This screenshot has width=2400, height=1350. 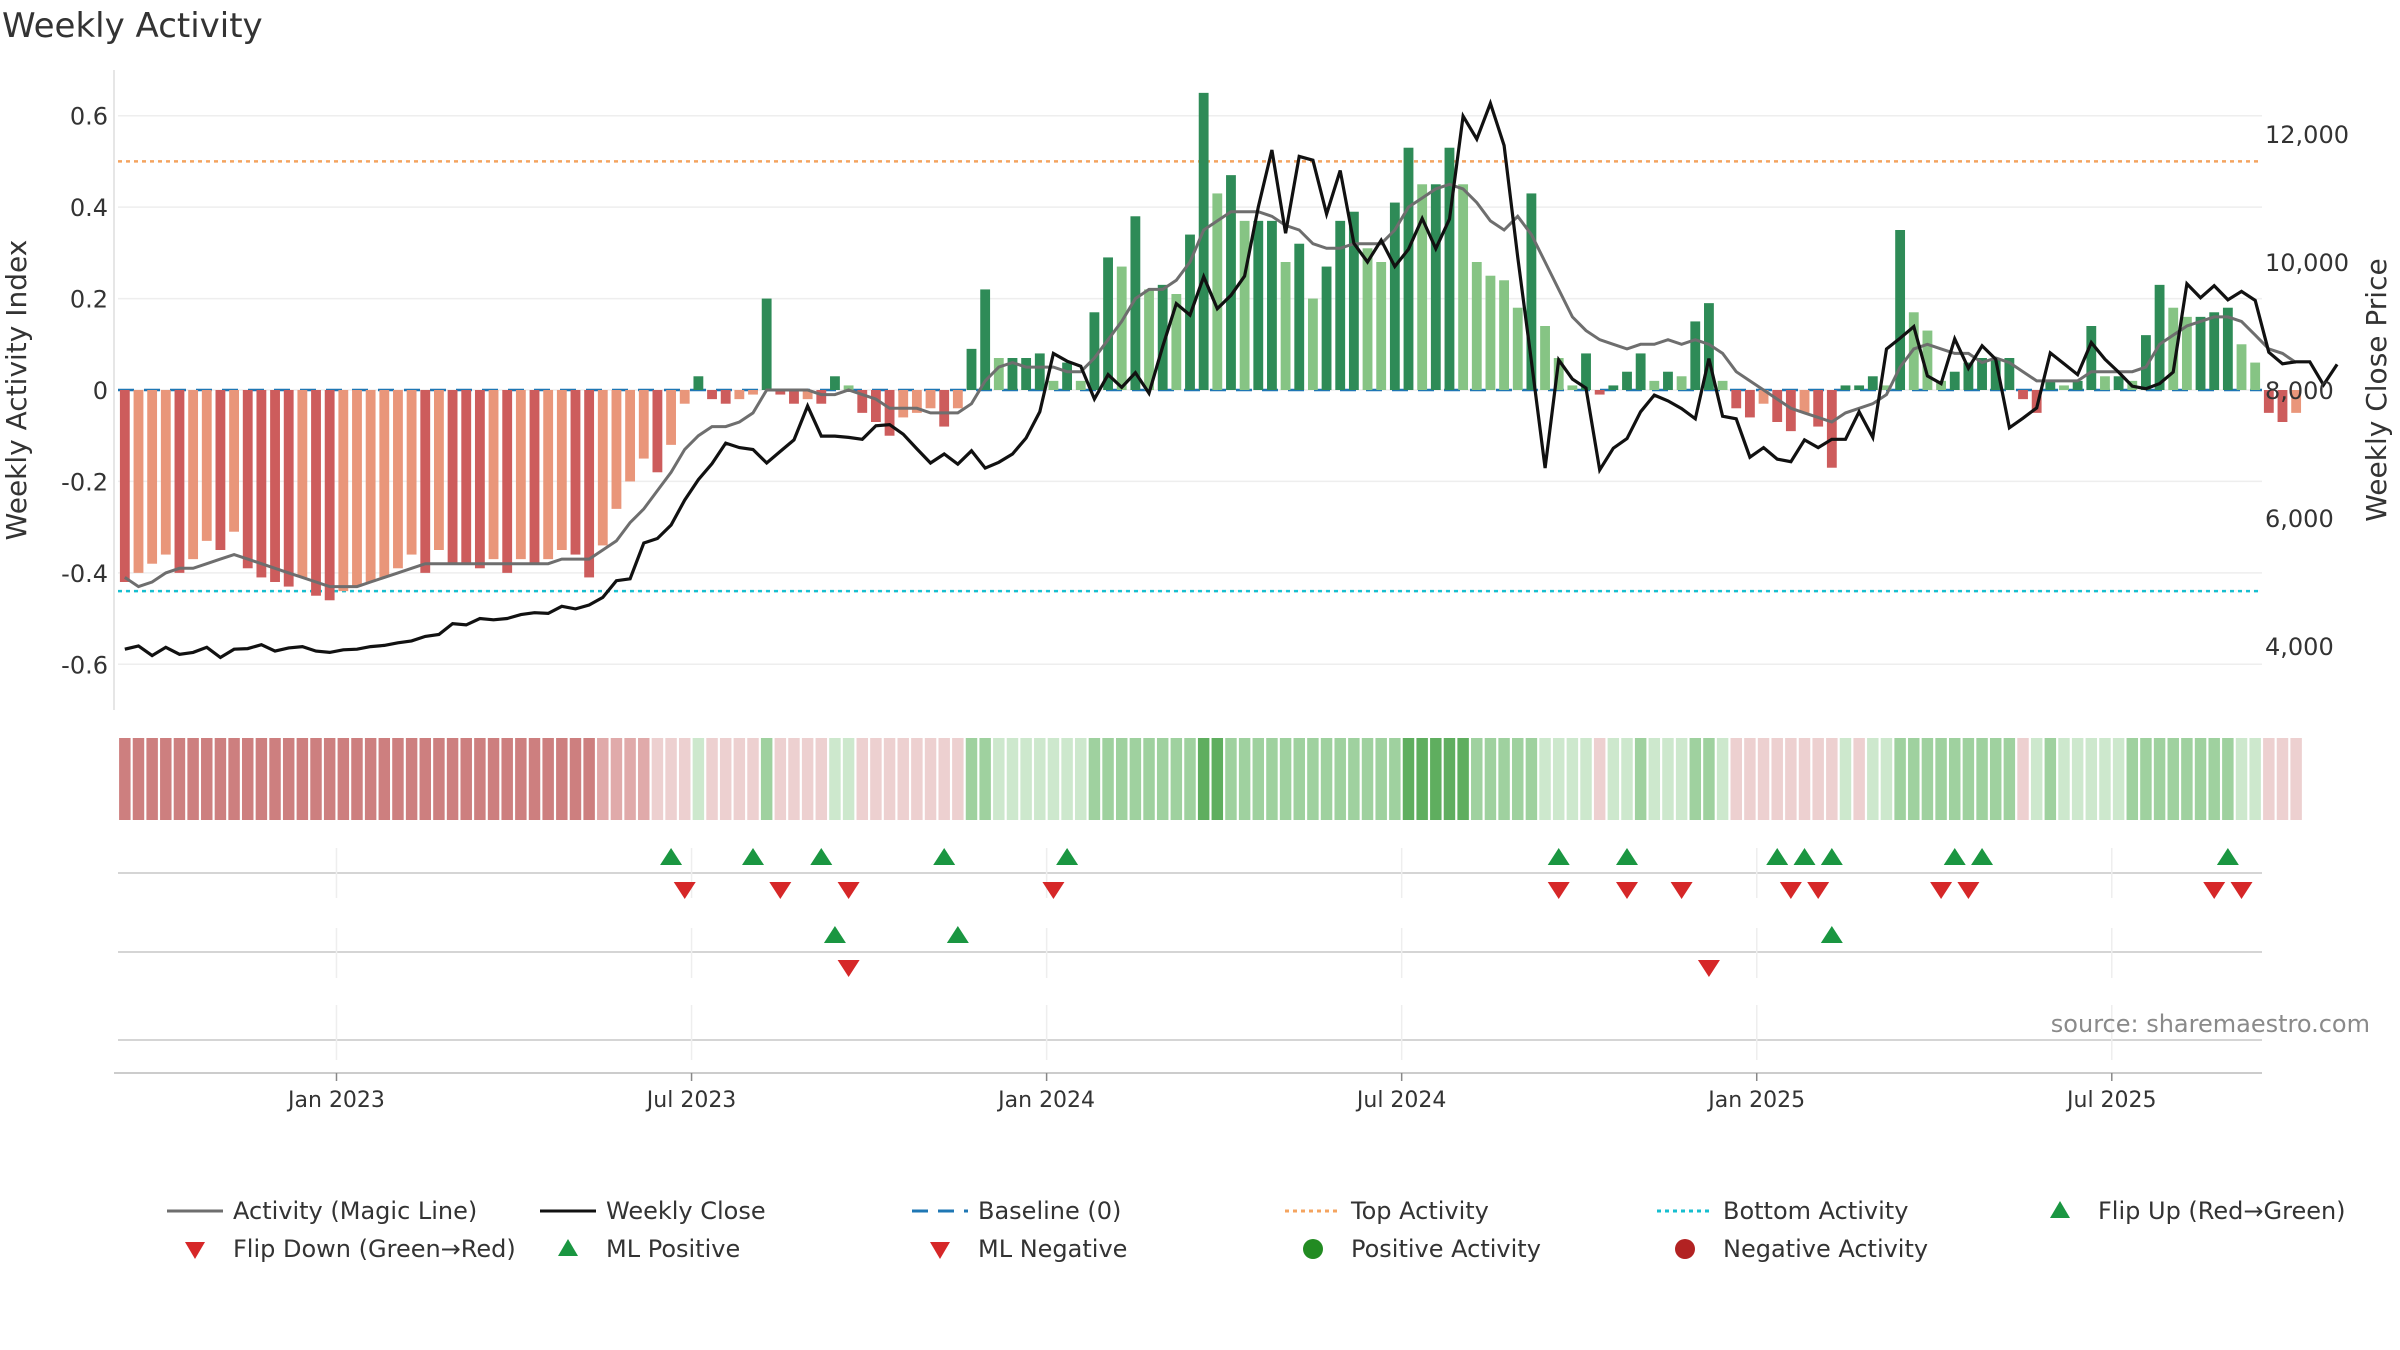 What do you see at coordinates (132, 26) in the screenshot?
I see `chart-title: Weekly Activity` at bounding box center [132, 26].